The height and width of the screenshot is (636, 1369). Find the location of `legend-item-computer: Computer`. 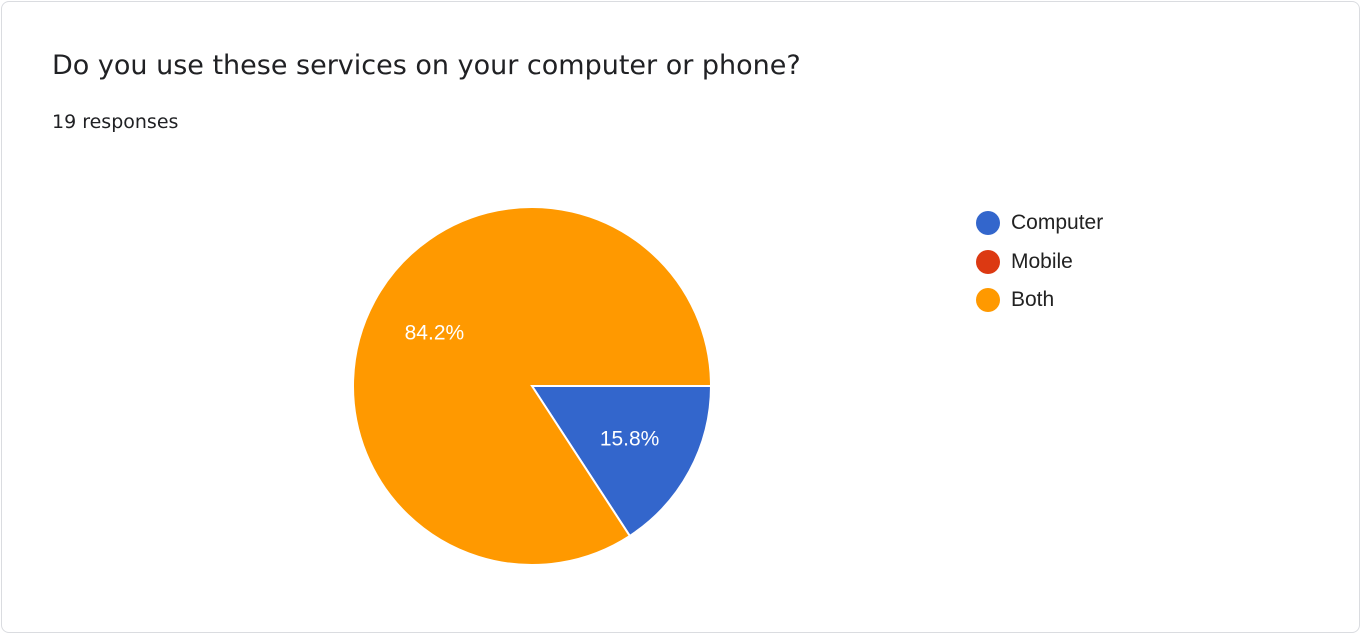

legend-item-computer: Computer is located at coordinates (1039, 223).